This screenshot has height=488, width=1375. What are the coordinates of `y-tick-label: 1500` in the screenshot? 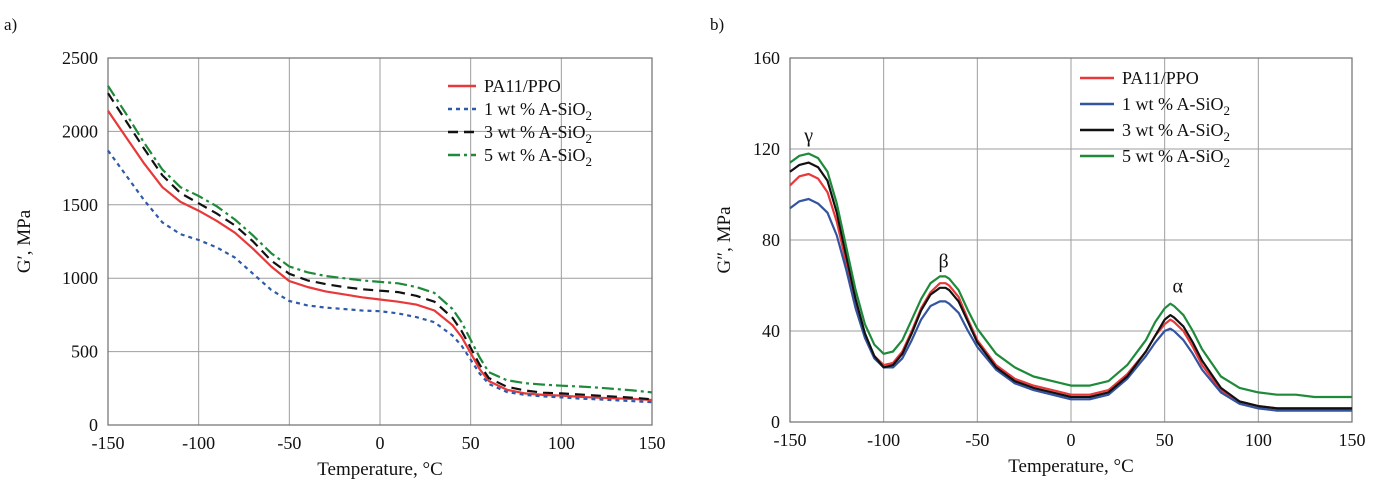 It's located at (80, 205).